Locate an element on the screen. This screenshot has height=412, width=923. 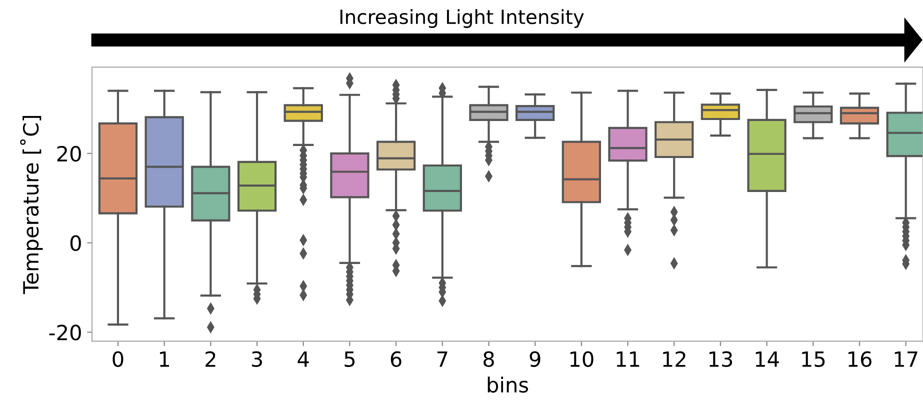
x-tick-label: 16 is located at coordinates (860, 359).